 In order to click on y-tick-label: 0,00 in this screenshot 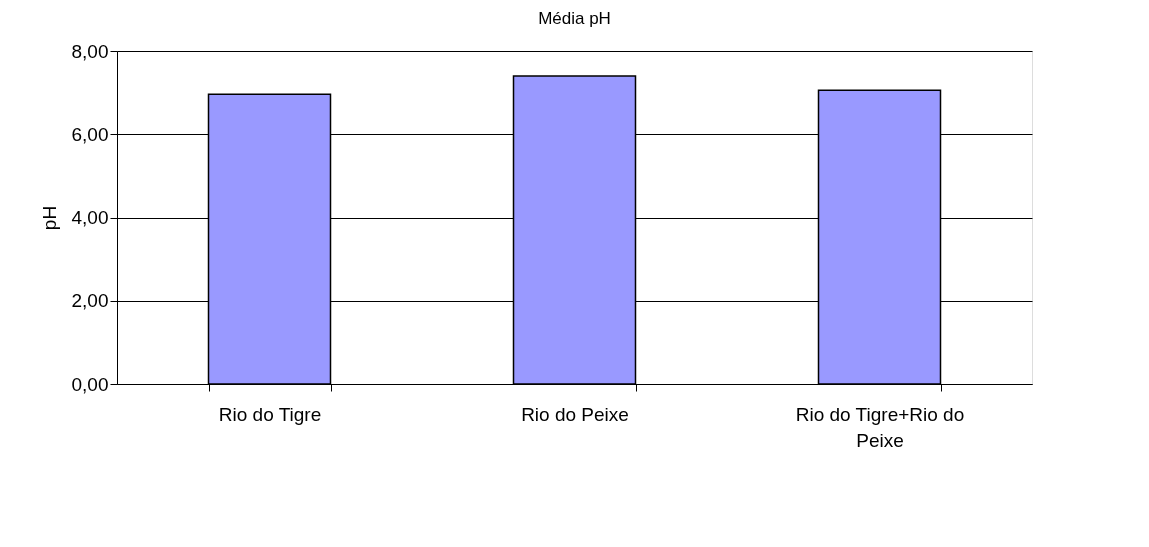, I will do `click(90, 384)`.